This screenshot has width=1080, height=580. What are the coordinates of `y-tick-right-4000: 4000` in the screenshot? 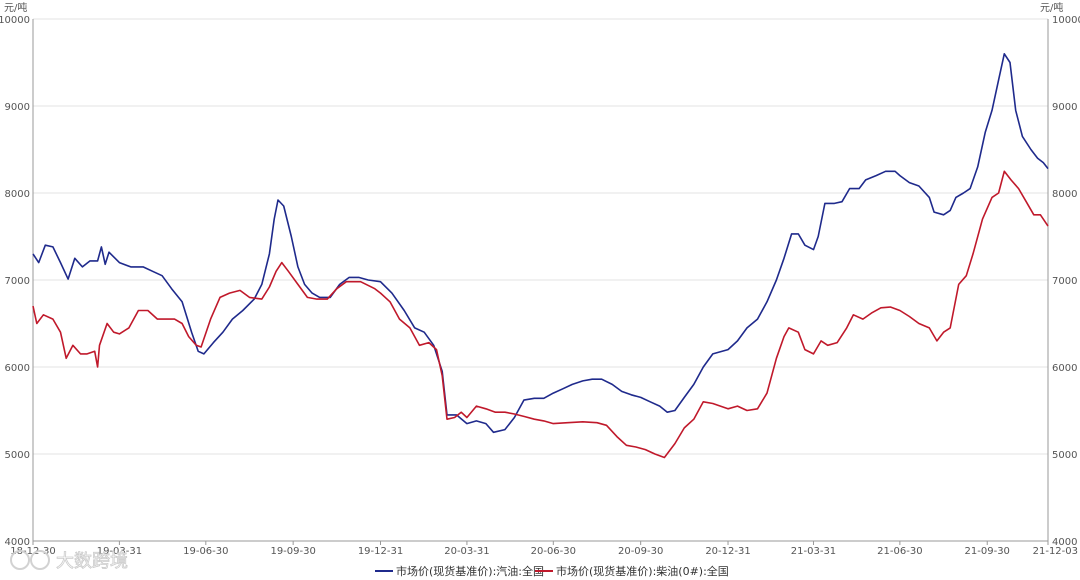 It's located at (1064, 542).